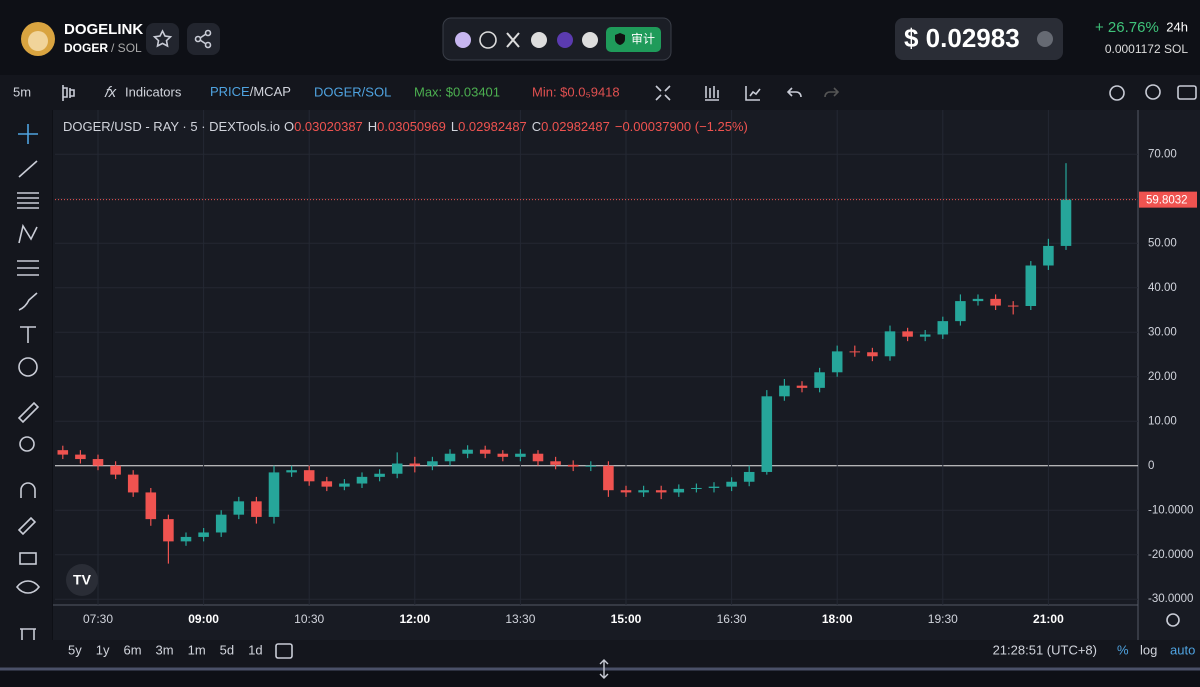 Image resolution: width=1200 pixels, height=687 pixels. I want to click on drawing-toolbar, so click(26, 385).